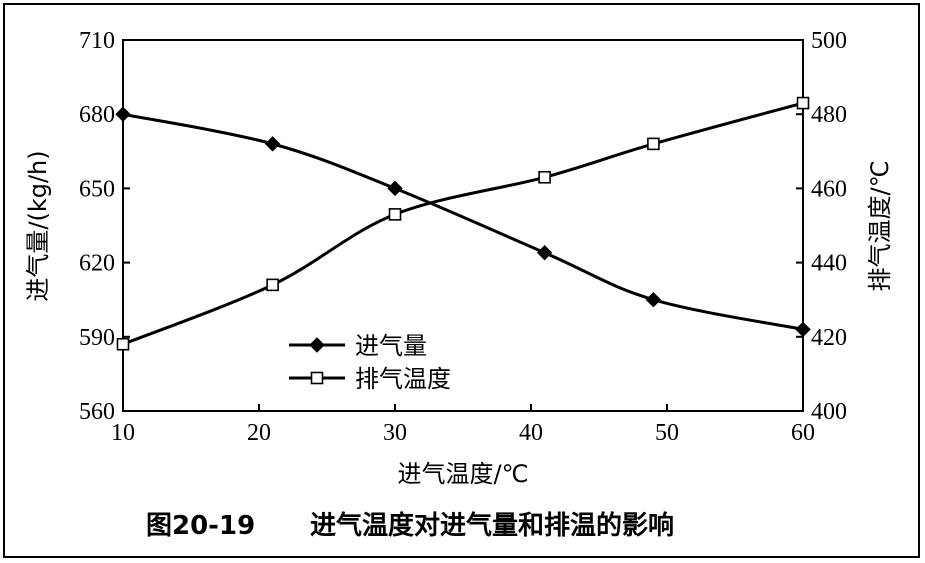 The height and width of the screenshot is (563, 925). Describe the element at coordinates (97, 189) in the screenshot. I see `y-left-tick-label: 650` at that location.